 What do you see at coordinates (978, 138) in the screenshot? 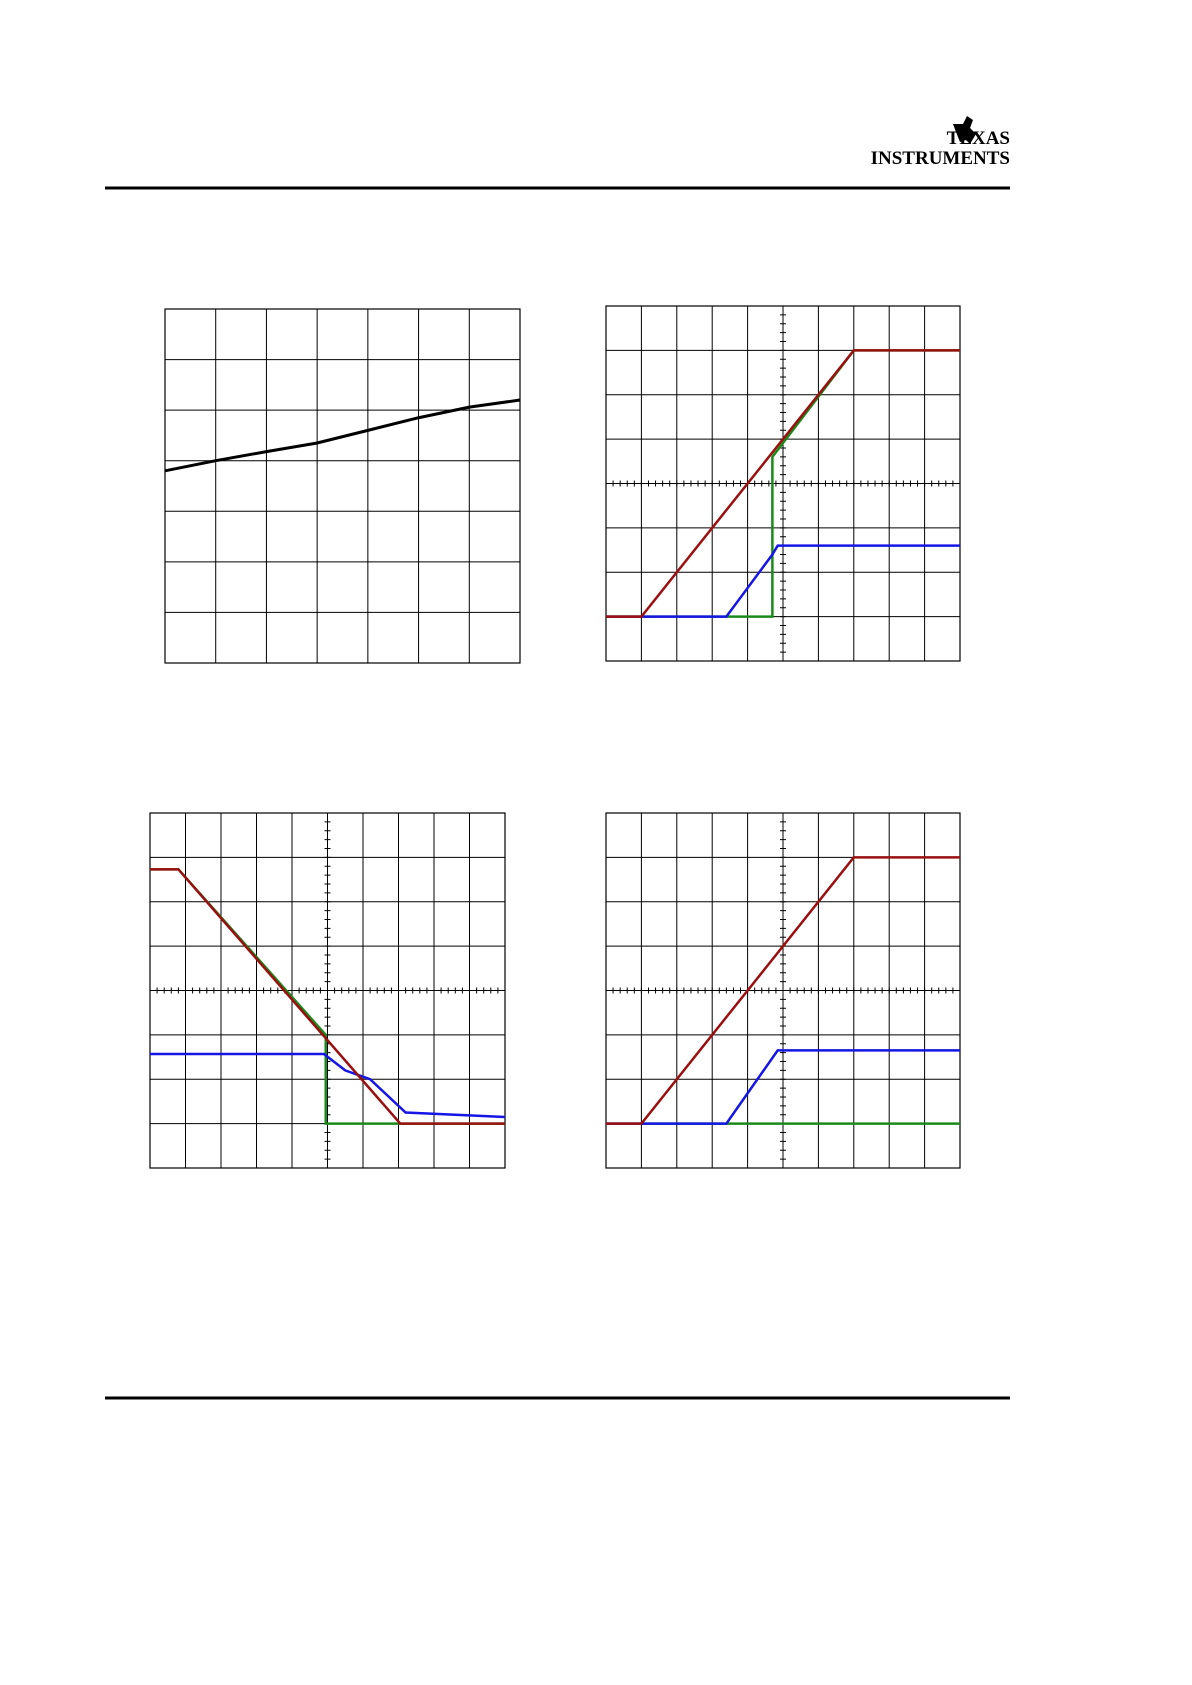
I see `logo-line1: TEXAS` at bounding box center [978, 138].